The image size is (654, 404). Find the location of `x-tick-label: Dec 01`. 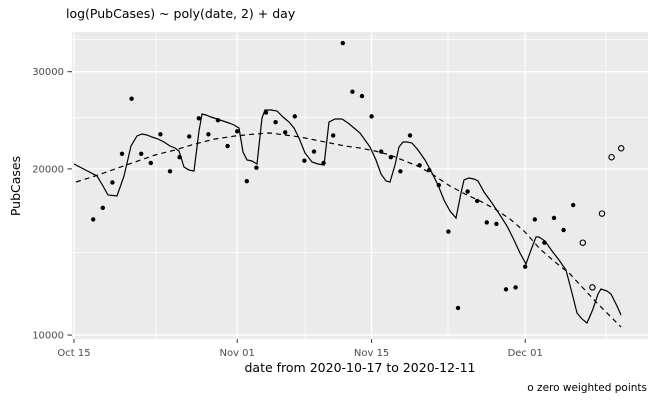

x-tick-label: Dec 01 is located at coordinates (525, 353).